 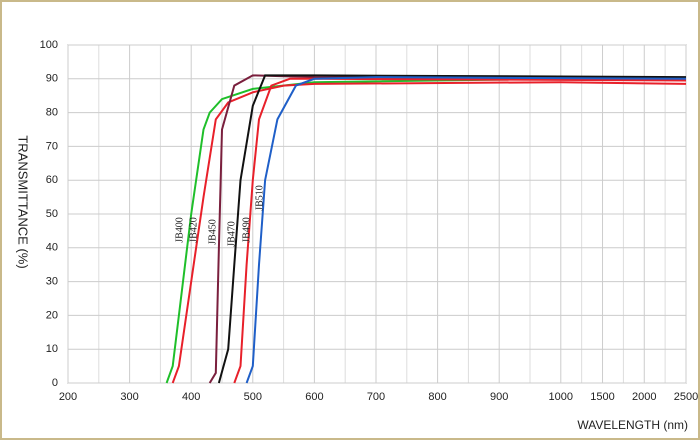 I want to click on series-label: JB450, so click(x=212, y=232).